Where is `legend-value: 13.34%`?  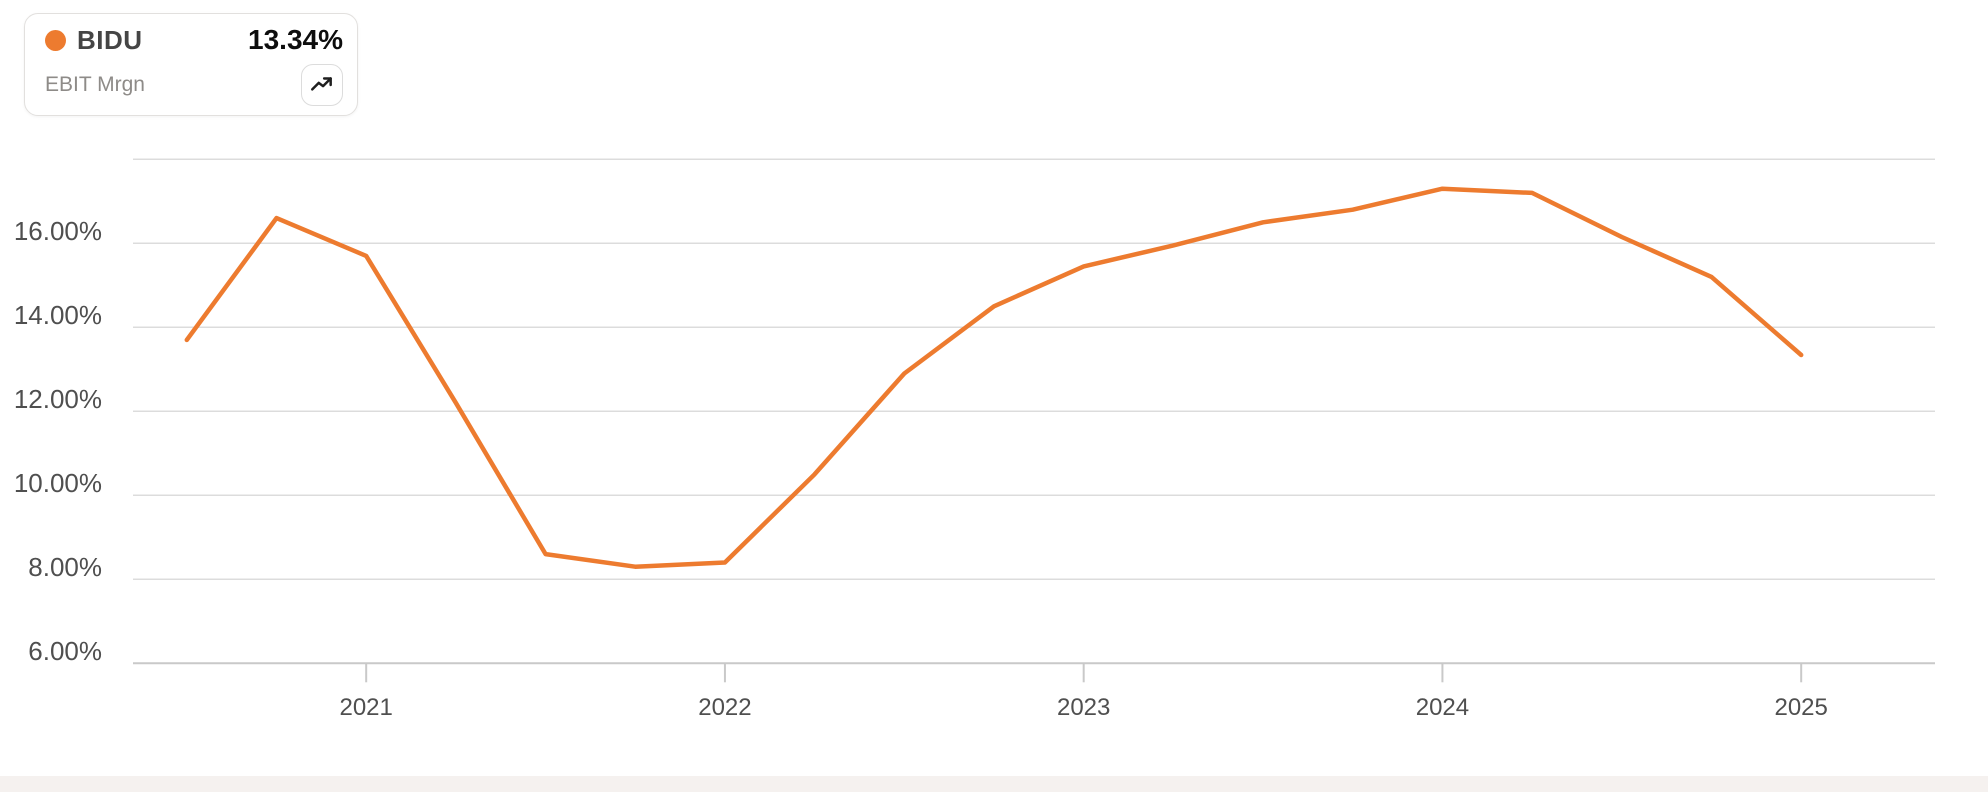 legend-value: 13.34% is located at coordinates (295, 39).